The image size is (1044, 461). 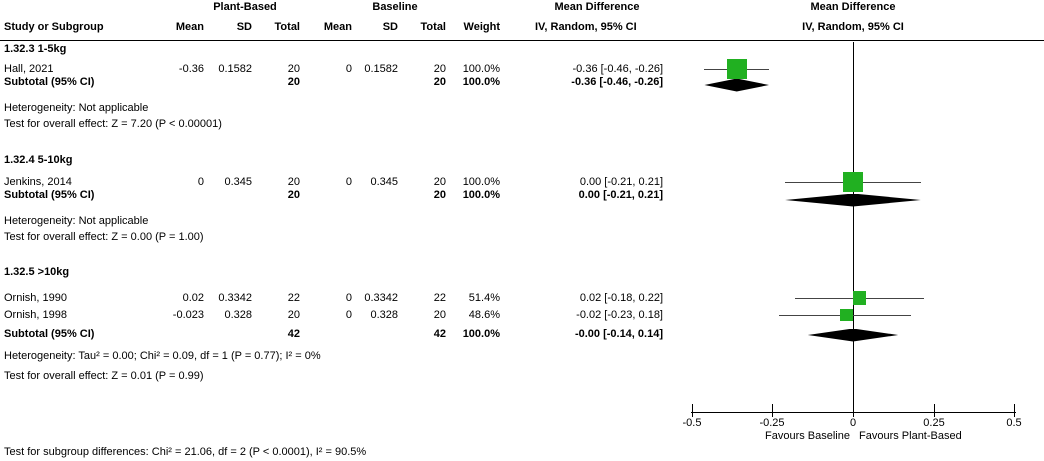 I want to click on zero-reference-line, so click(x=853, y=227).